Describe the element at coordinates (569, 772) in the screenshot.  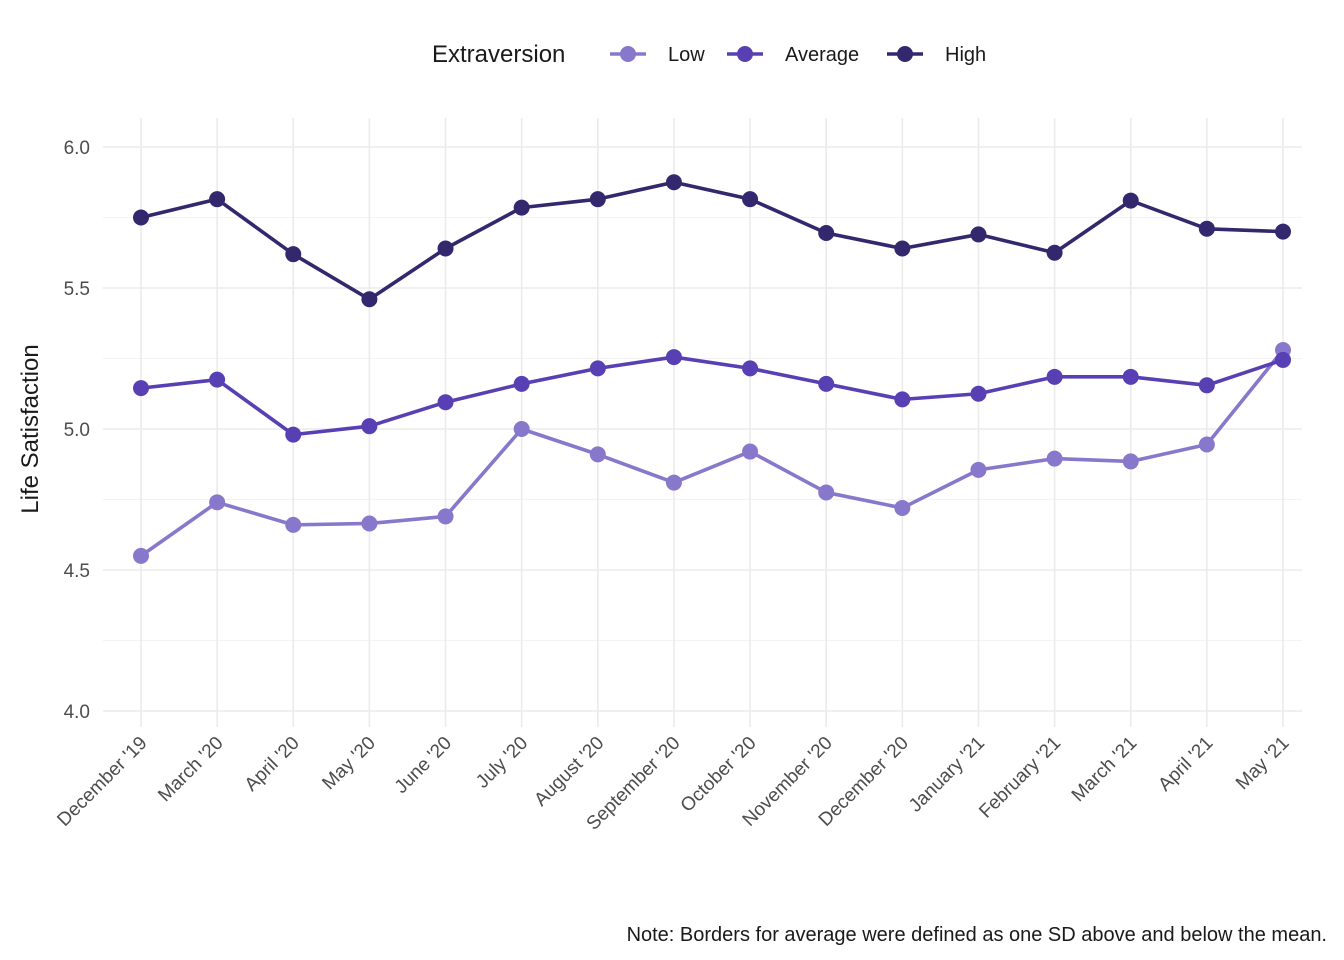
I see `x-tick-label: August '20` at that location.